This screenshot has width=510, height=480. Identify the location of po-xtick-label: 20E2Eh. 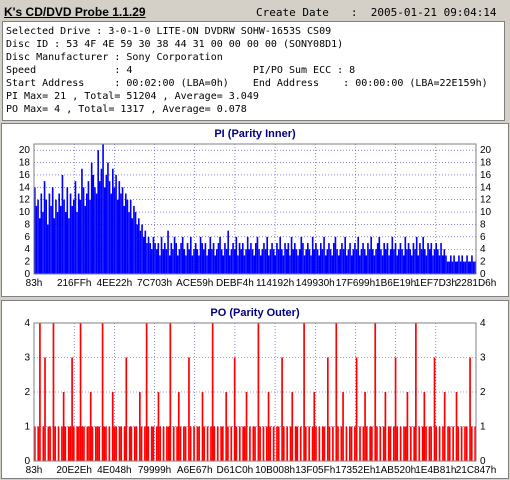
(74, 470).